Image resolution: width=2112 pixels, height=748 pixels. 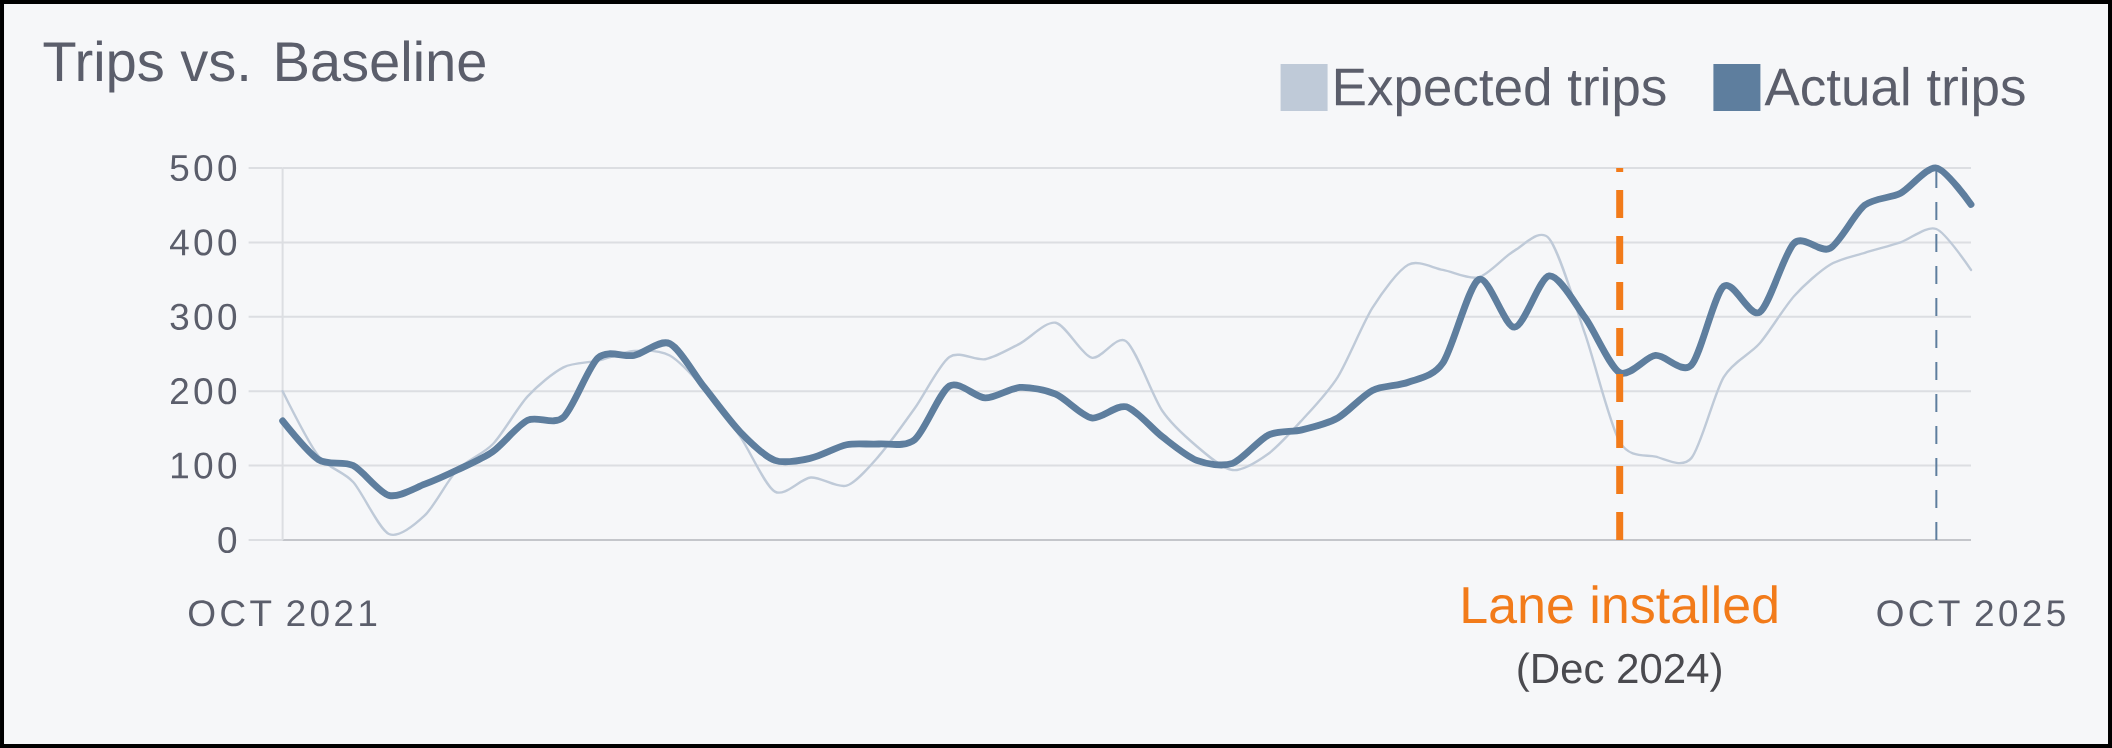 I want to click on y-tick-label: 500, so click(x=203, y=168).